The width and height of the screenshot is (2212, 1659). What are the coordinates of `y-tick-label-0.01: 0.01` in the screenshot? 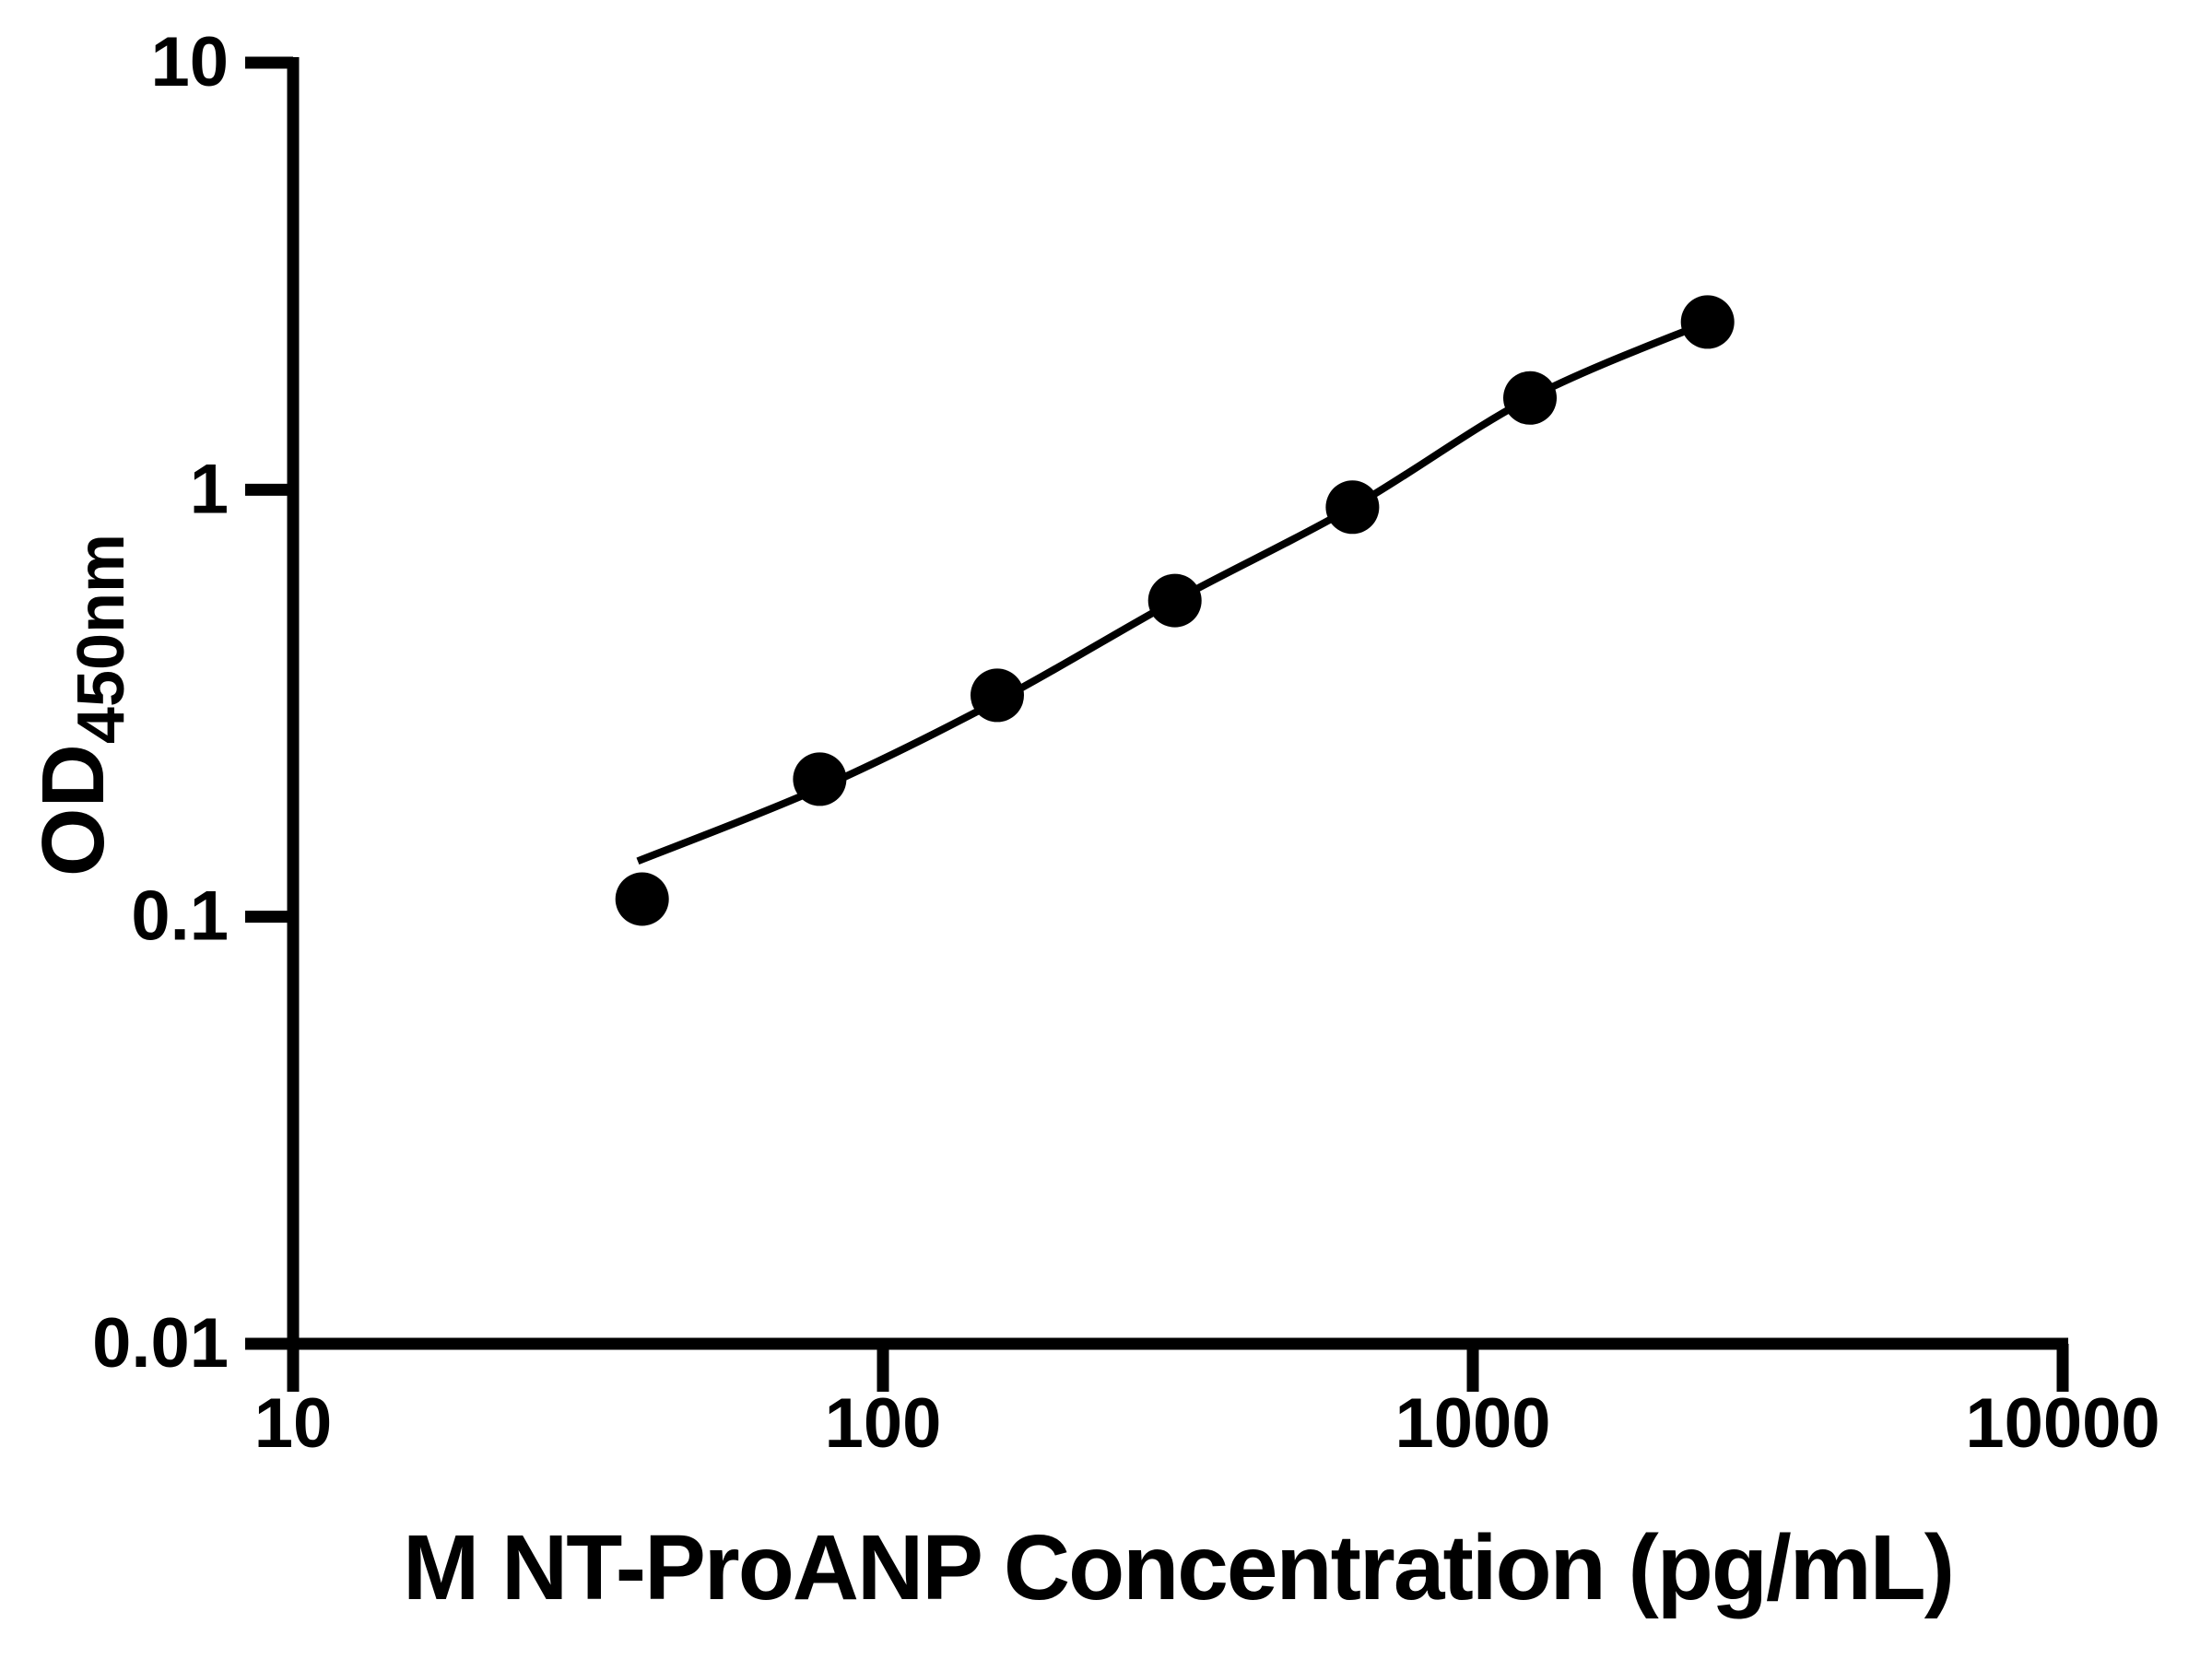 It's located at (160, 1343).